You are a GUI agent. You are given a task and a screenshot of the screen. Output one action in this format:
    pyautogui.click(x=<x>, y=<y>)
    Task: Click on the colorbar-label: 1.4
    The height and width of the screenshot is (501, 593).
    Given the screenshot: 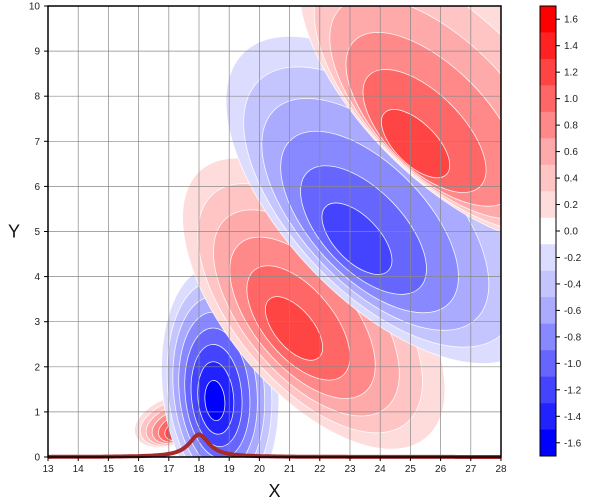 What is the action you would take?
    pyautogui.click(x=571, y=46)
    